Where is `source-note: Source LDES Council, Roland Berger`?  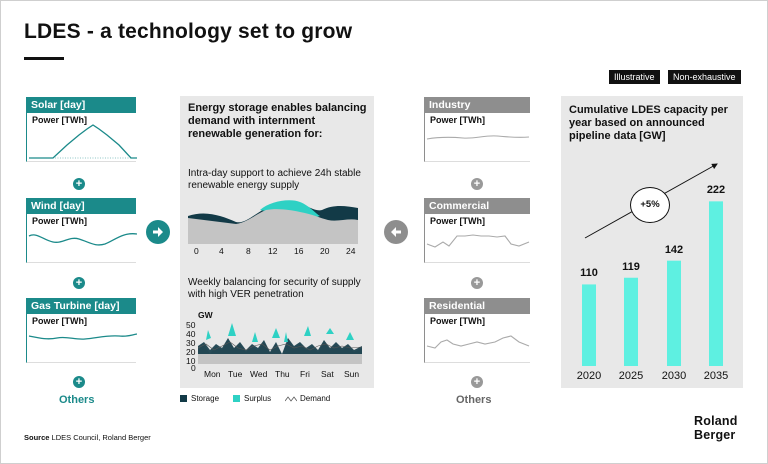
source-note: Source LDES Council, Roland Berger is located at coordinates (87, 437).